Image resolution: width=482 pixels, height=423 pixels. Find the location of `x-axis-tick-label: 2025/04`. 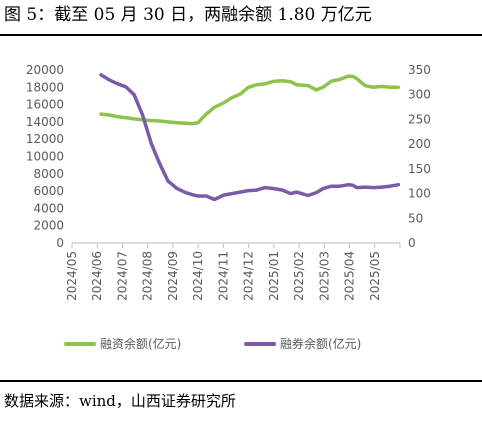

x-axis-tick-label: 2025/04 is located at coordinates (350, 276).